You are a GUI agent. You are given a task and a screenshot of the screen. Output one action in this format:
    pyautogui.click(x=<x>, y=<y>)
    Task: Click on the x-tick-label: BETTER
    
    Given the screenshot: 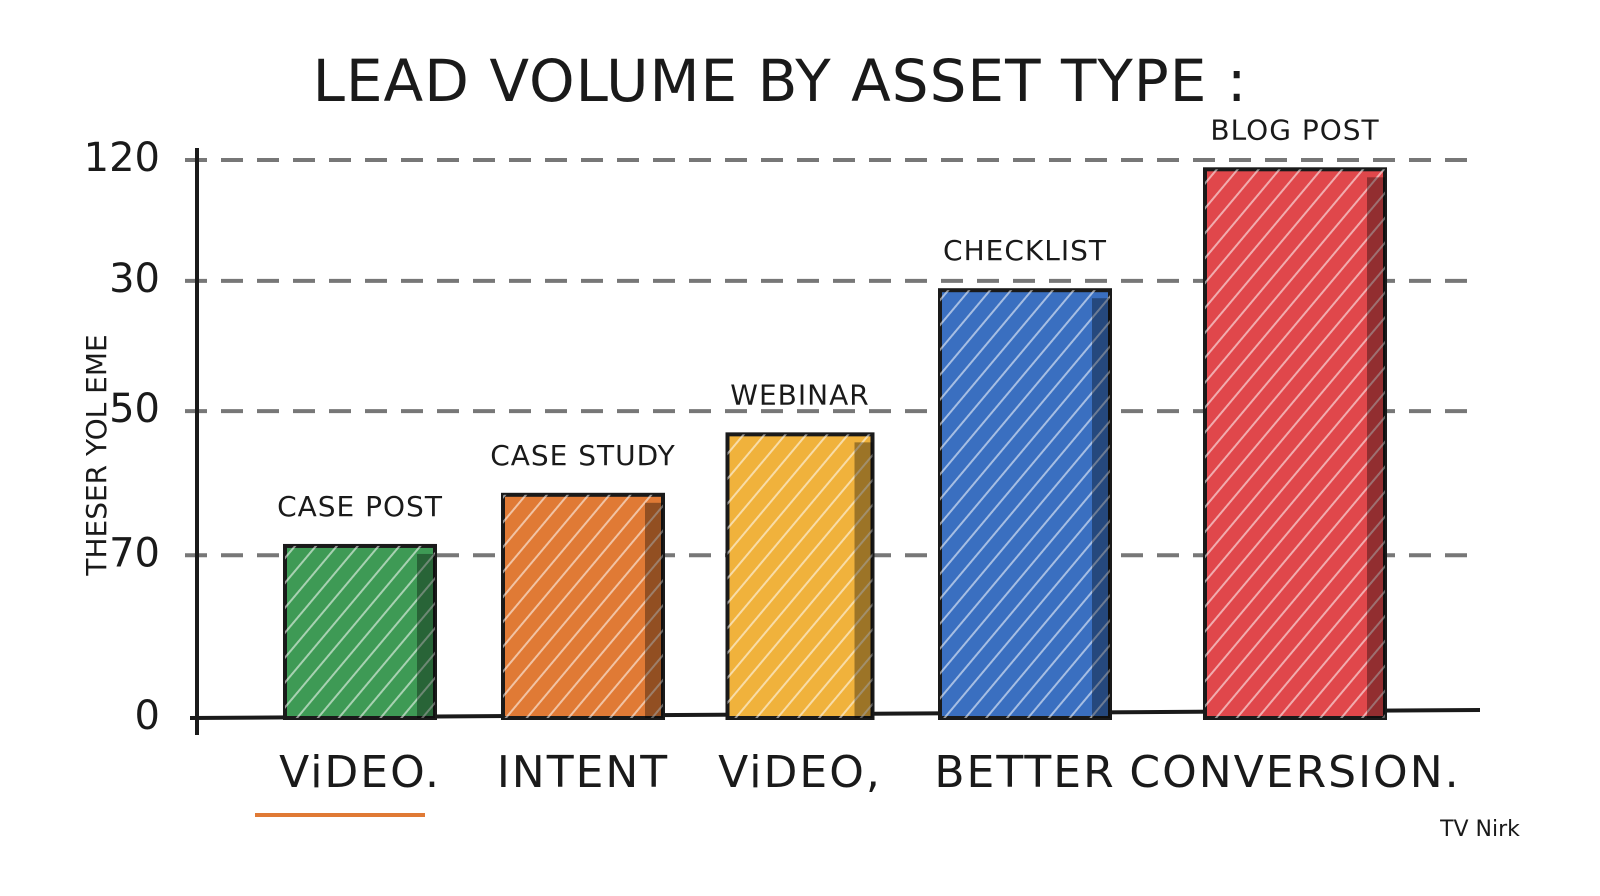 What is the action you would take?
    pyautogui.click(x=1024, y=772)
    